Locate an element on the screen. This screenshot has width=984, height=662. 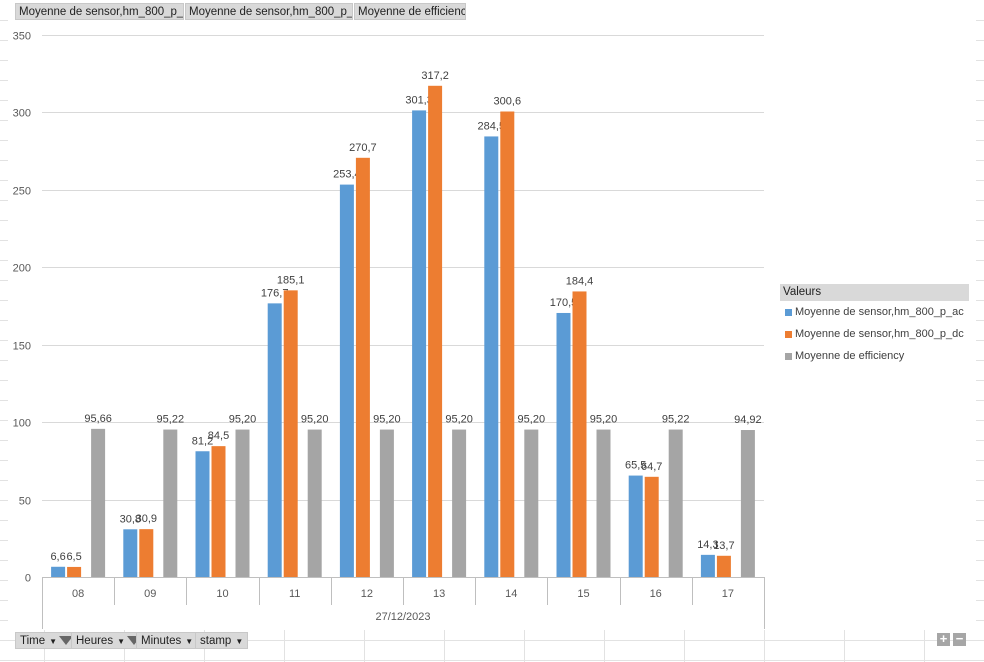
data-label: 81,2 is located at coordinates (202, 441).